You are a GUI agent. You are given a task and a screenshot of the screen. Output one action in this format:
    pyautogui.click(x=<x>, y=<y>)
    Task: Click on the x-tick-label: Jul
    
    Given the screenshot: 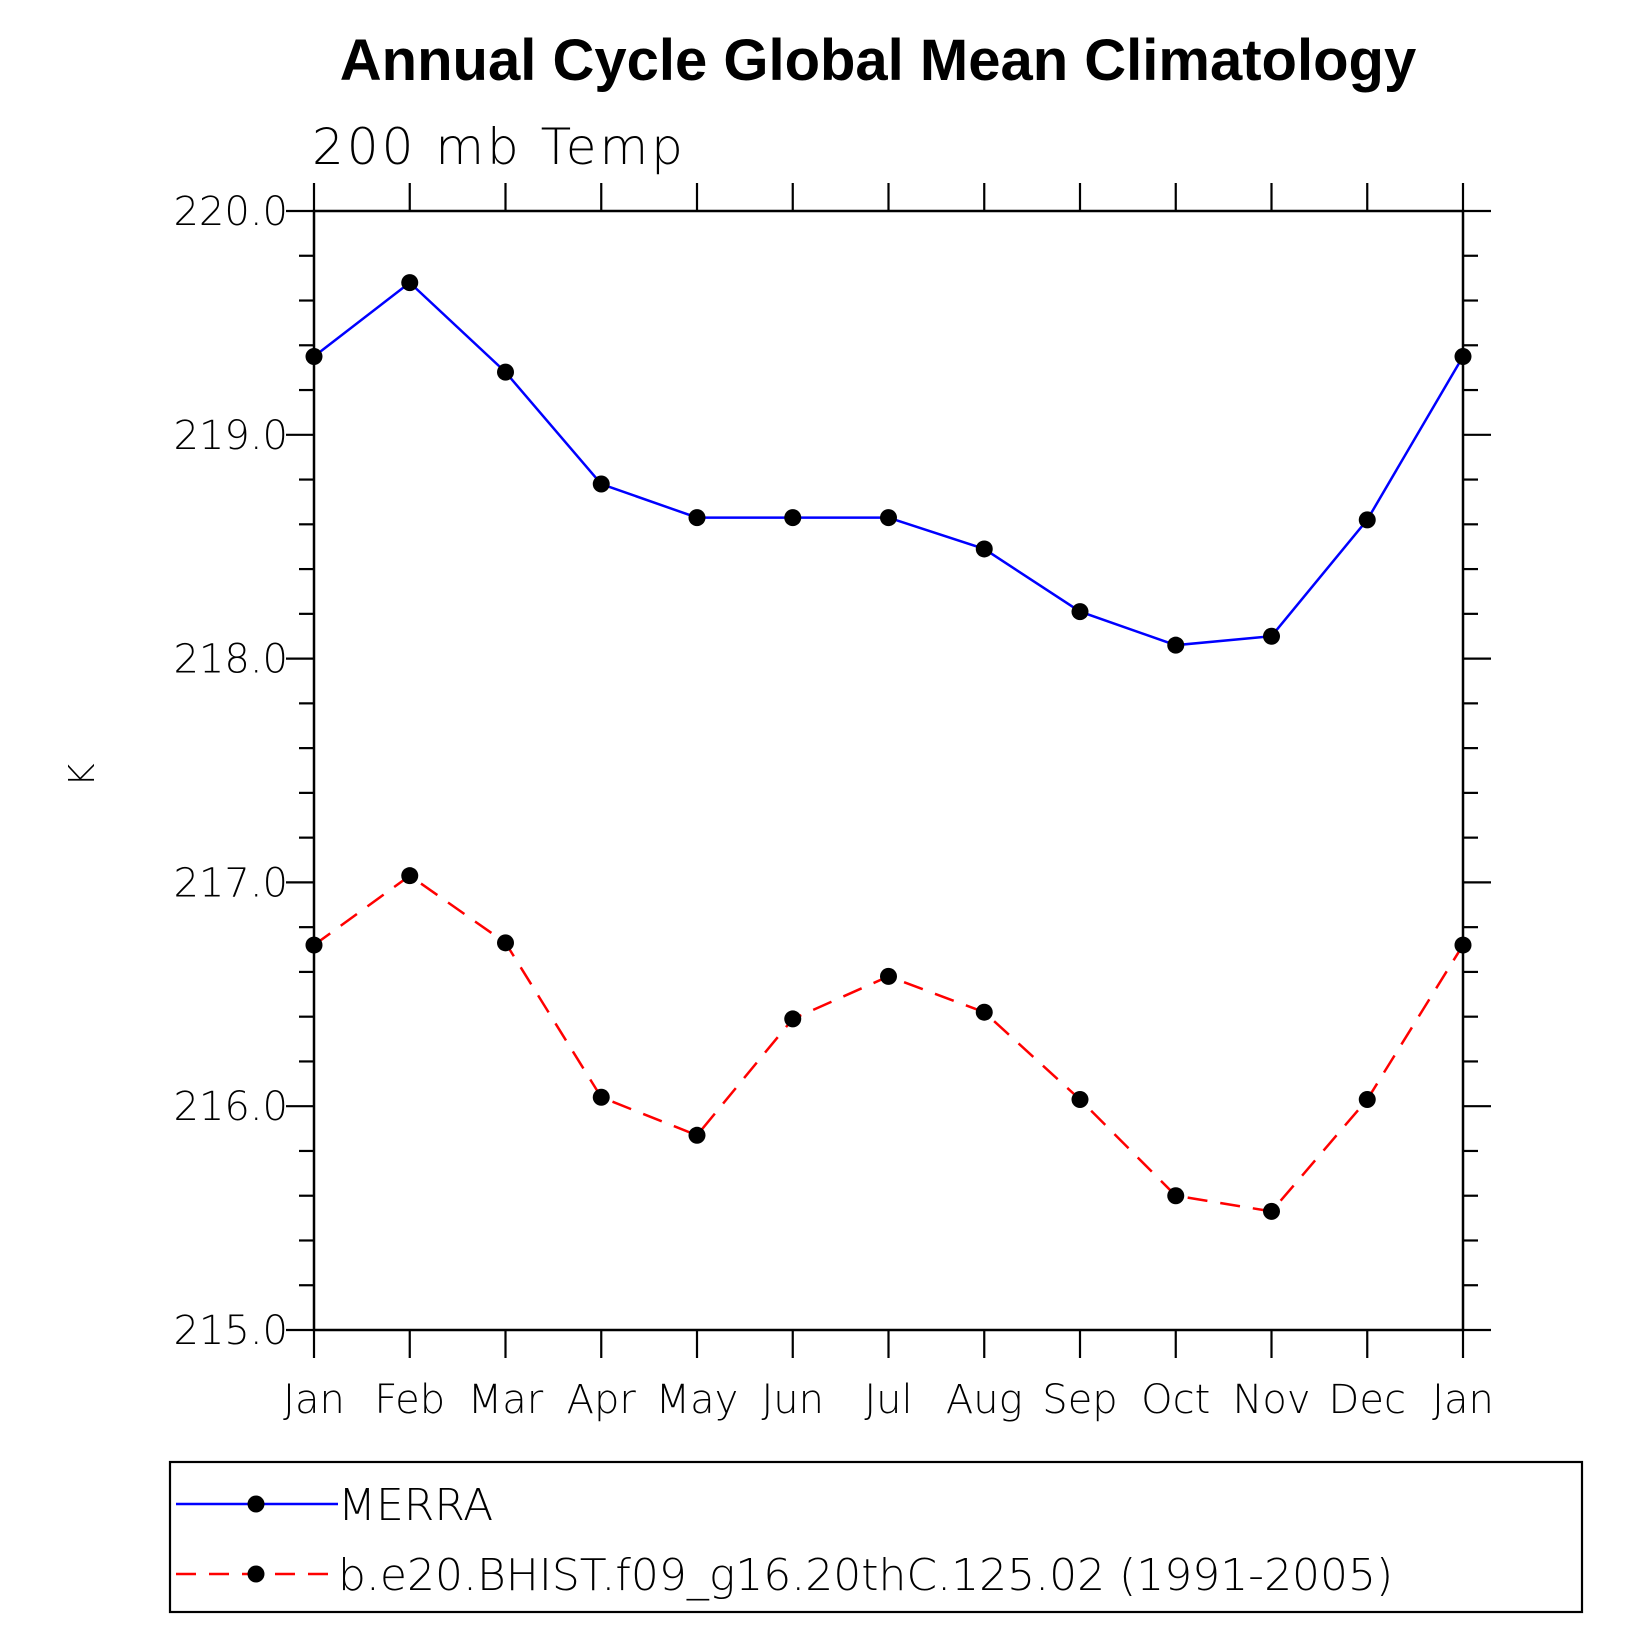 What is the action you would take?
    pyautogui.click(x=888, y=1400)
    